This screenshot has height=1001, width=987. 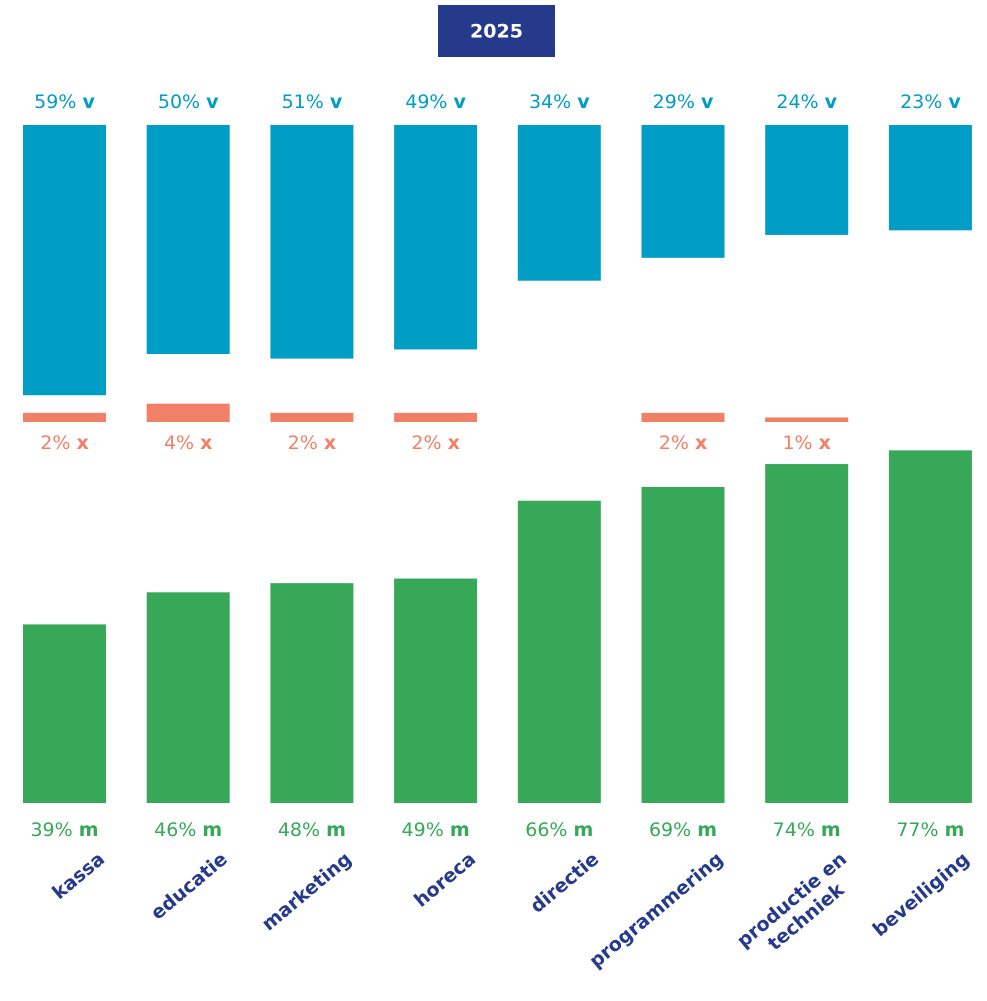 I want to click on value-label: 59% v, so click(x=64, y=102).